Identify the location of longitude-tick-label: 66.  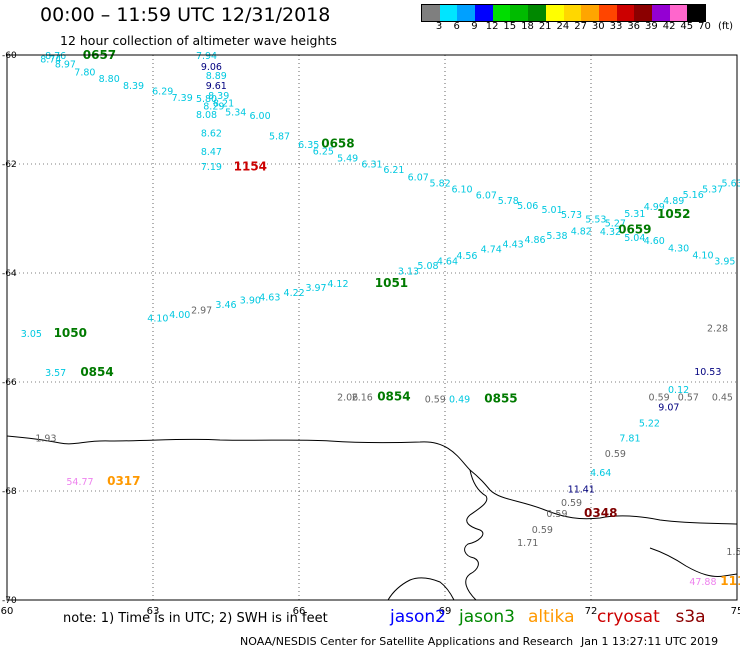
(299, 611).